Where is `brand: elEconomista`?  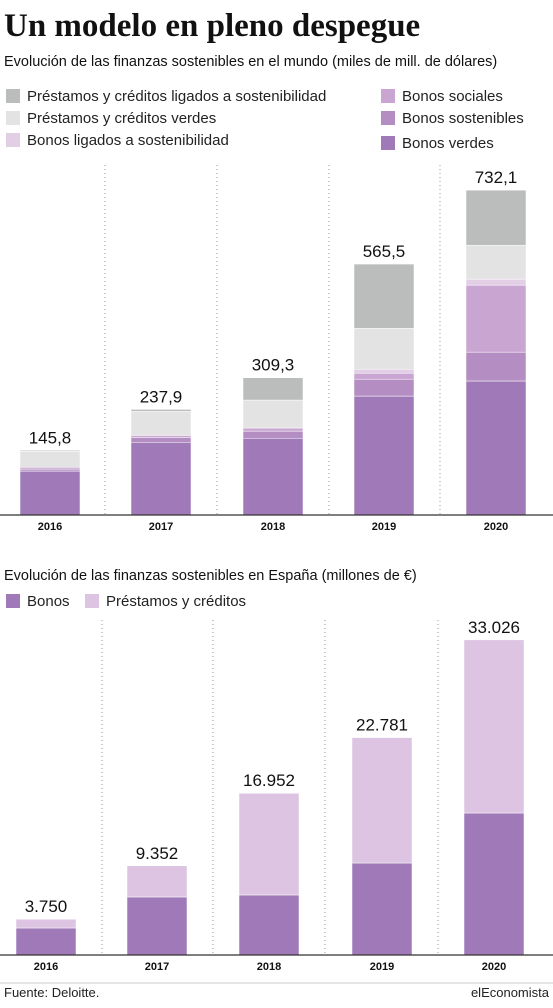 brand: elEconomista is located at coordinates (510, 992).